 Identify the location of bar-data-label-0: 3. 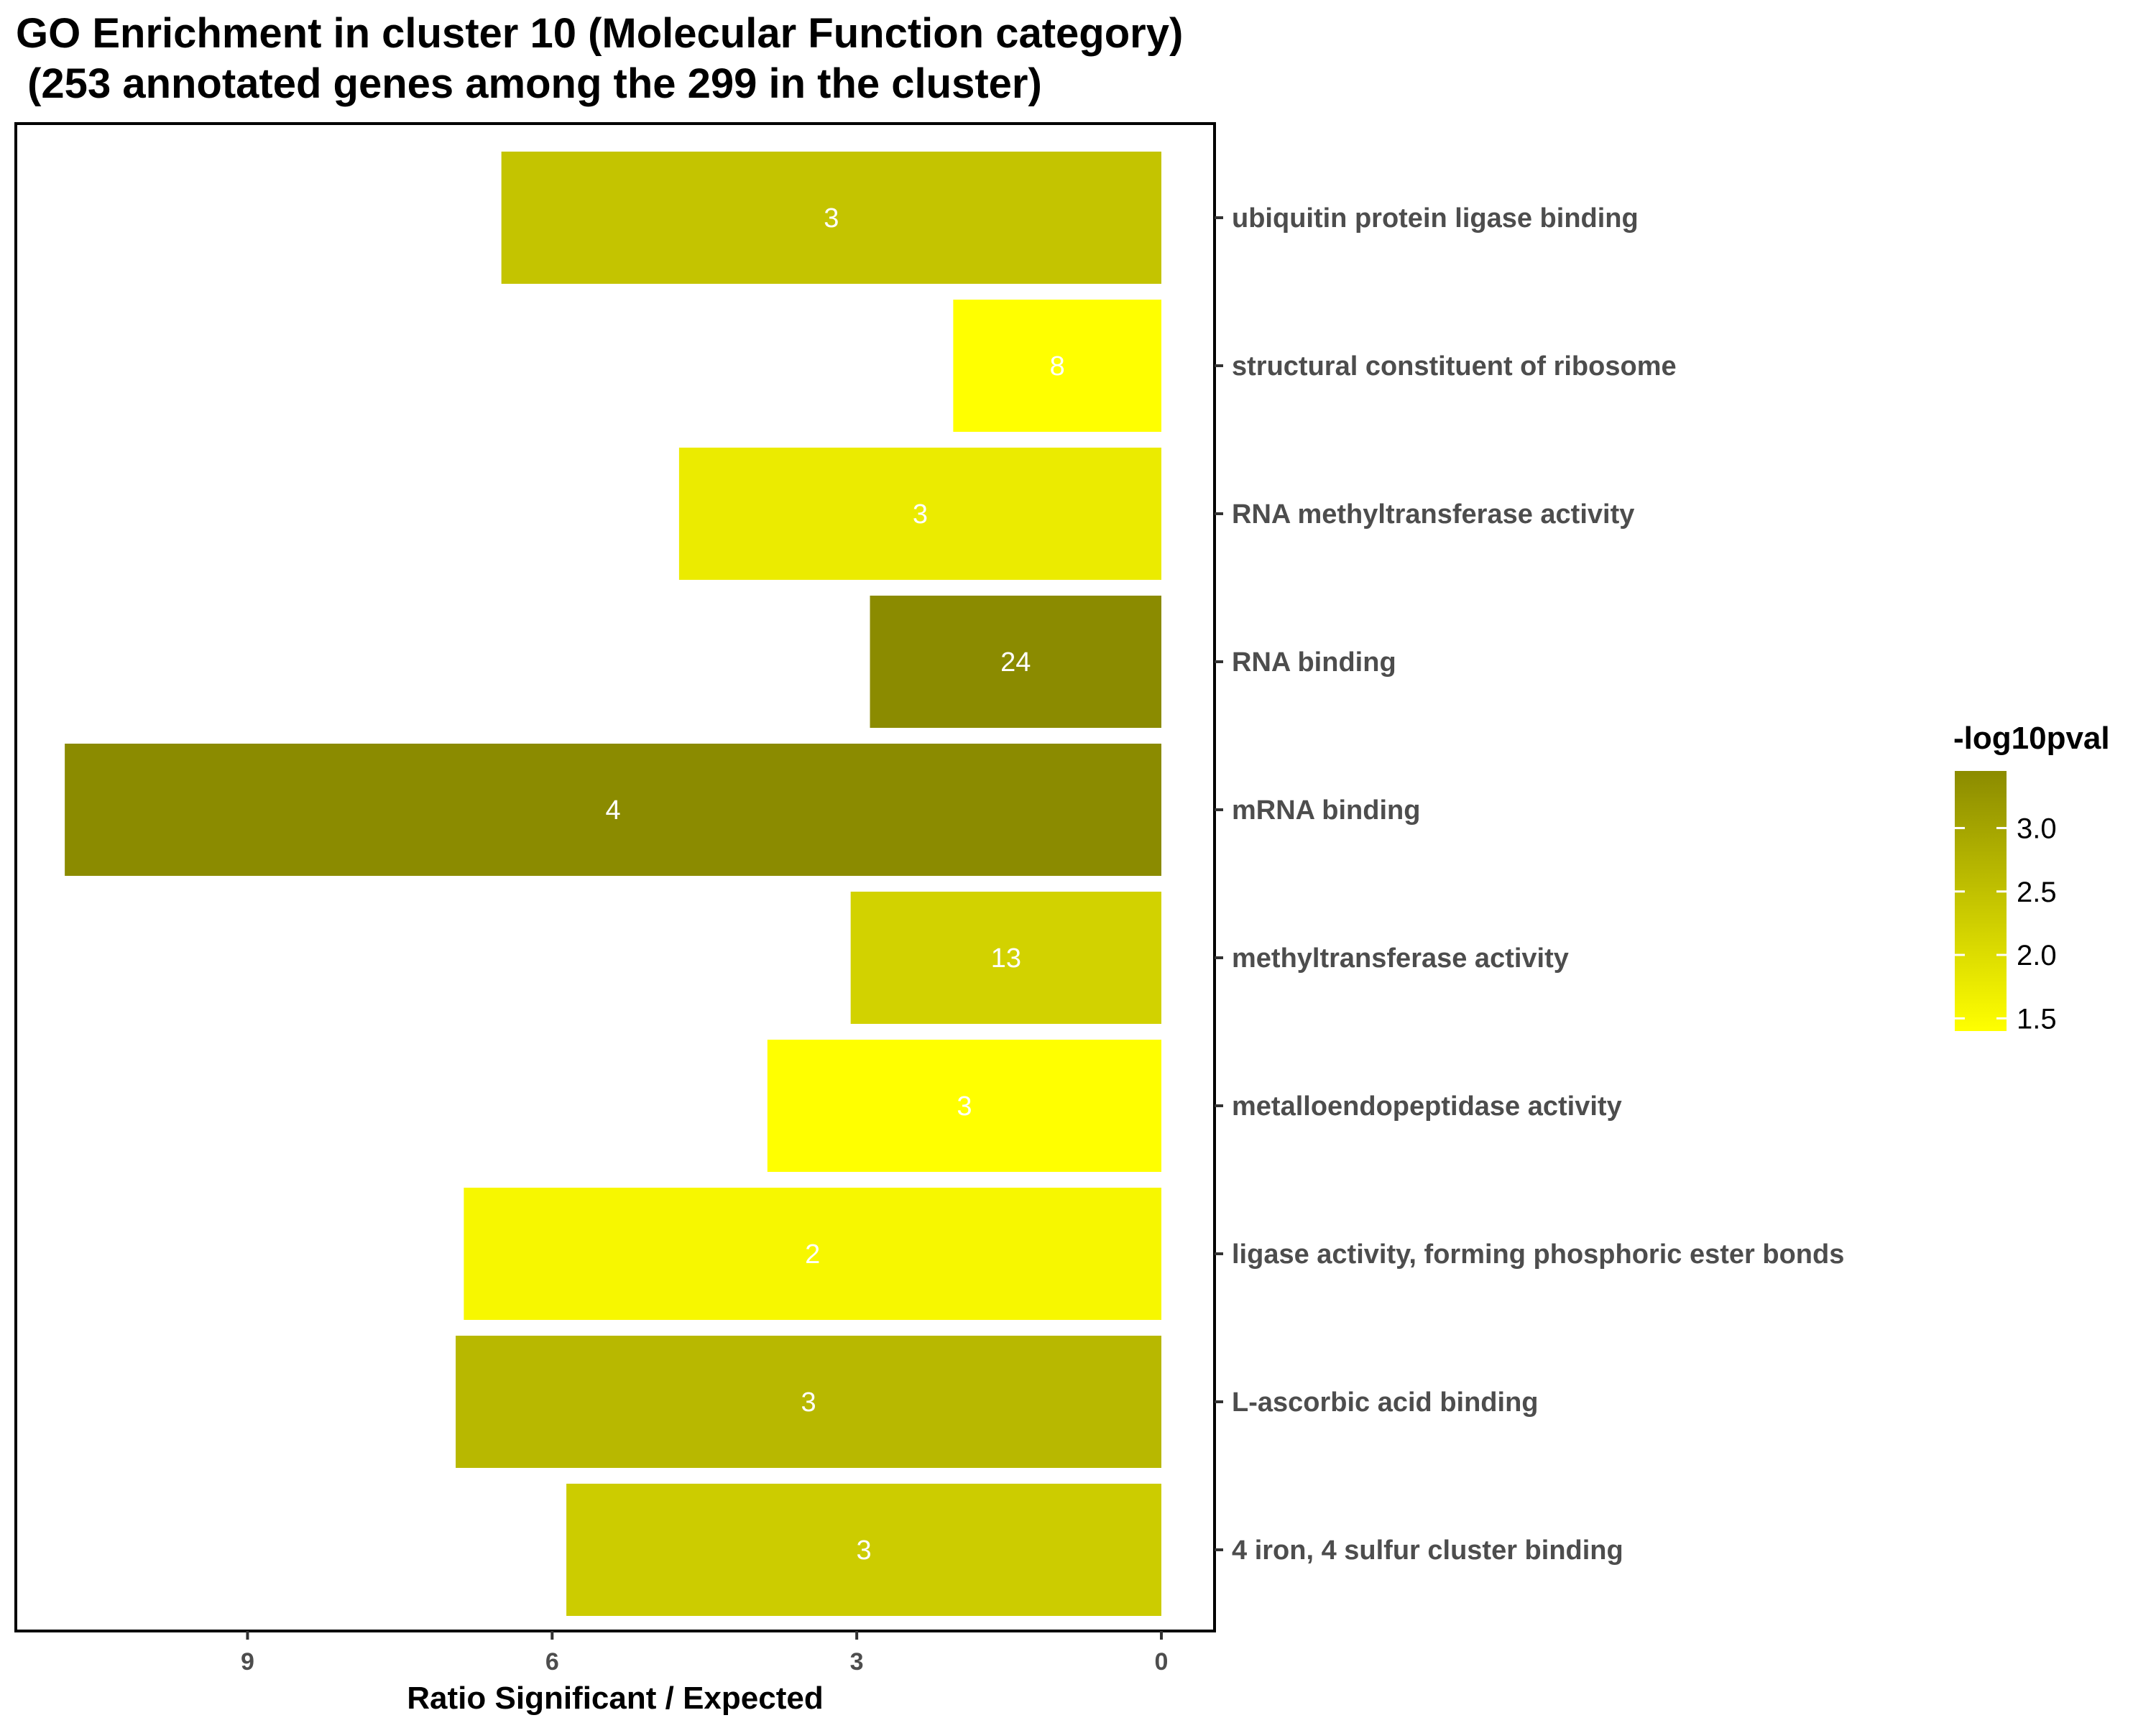
(831, 219).